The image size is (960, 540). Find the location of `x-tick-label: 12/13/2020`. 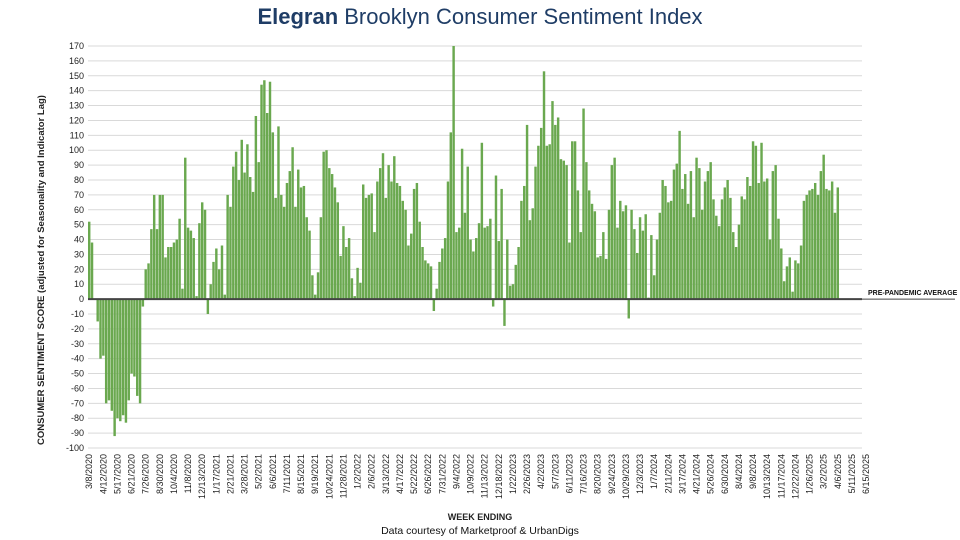

x-tick-label: 12/13/2020 is located at coordinates (202, 476).